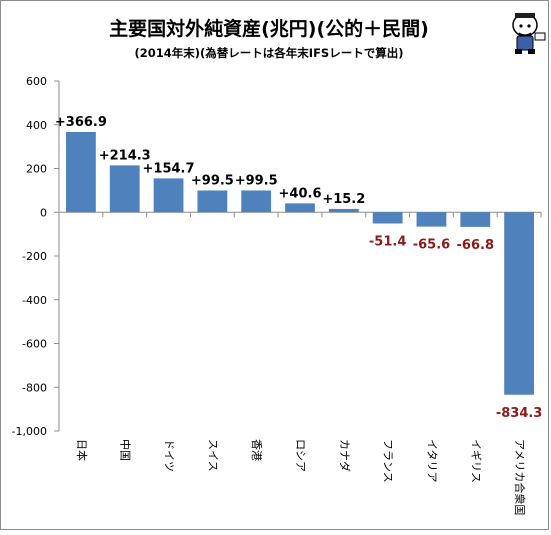 This screenshot has height=535, width=551. Describe the element at coordinates (256, 450) in the screenshot. I see `x-tick-label: 香港` at that location.